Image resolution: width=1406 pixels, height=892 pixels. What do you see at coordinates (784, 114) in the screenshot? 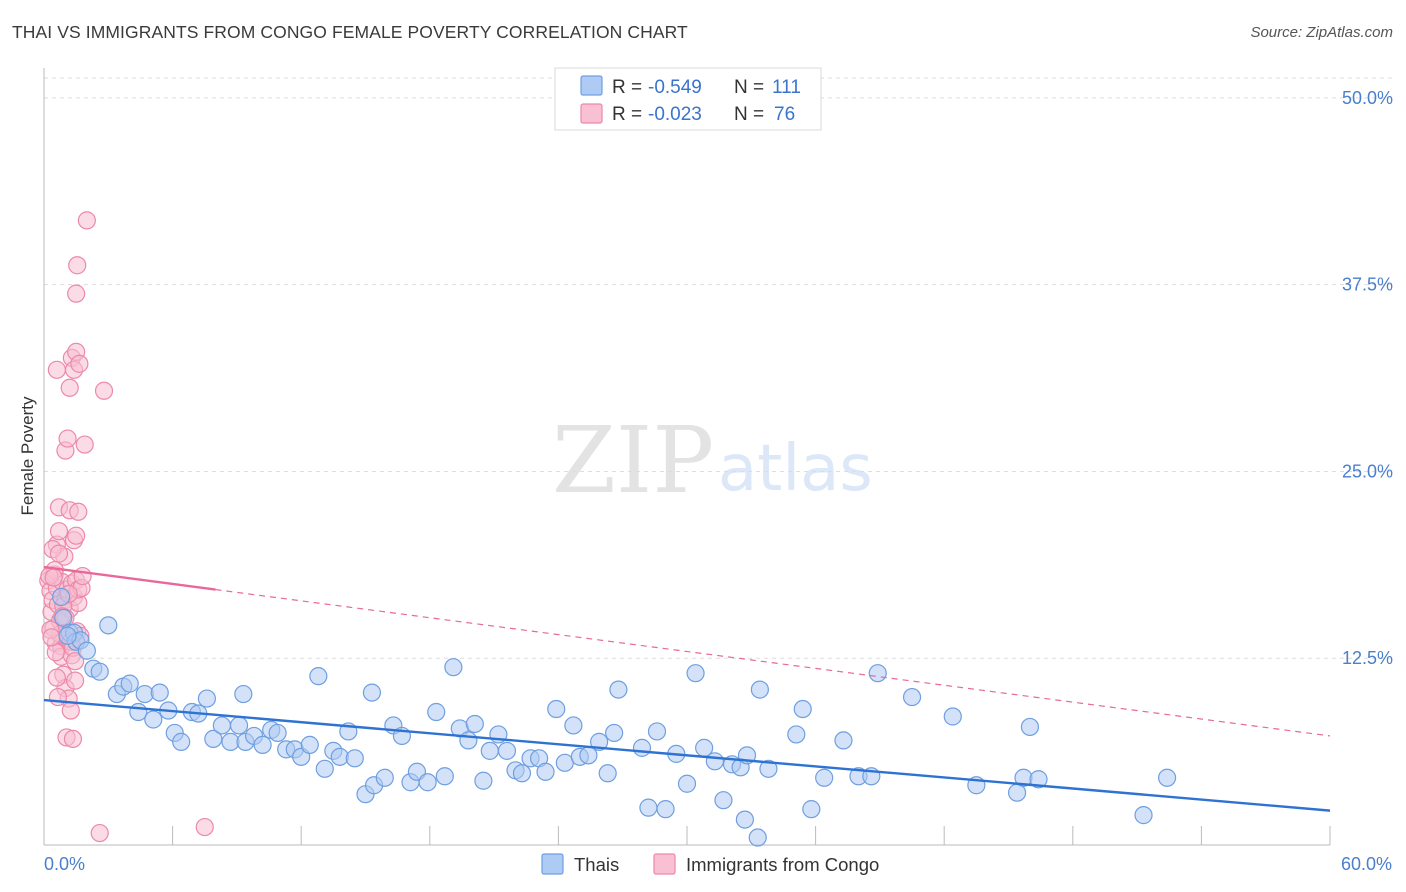
I see `legend-congo-n-value: 76` at bounding box center [784, 114].